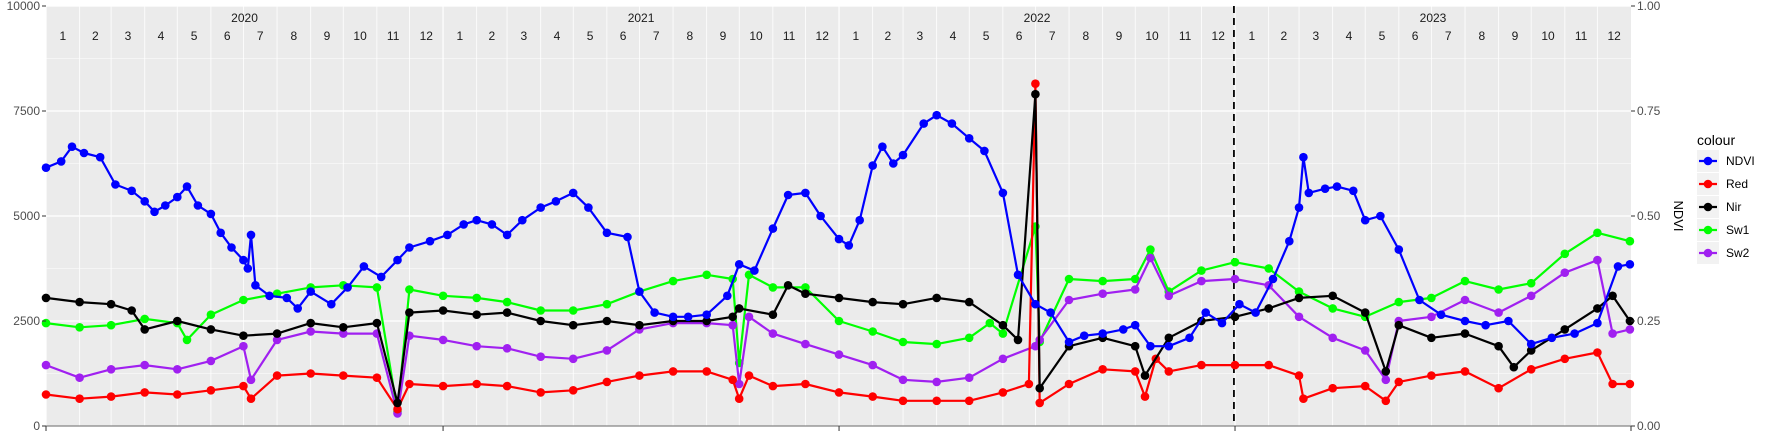 The image size is (1773, 442). Describe the element at coordinates (1185, 36) in the screenshot. I see `month-label: 11` at that location.